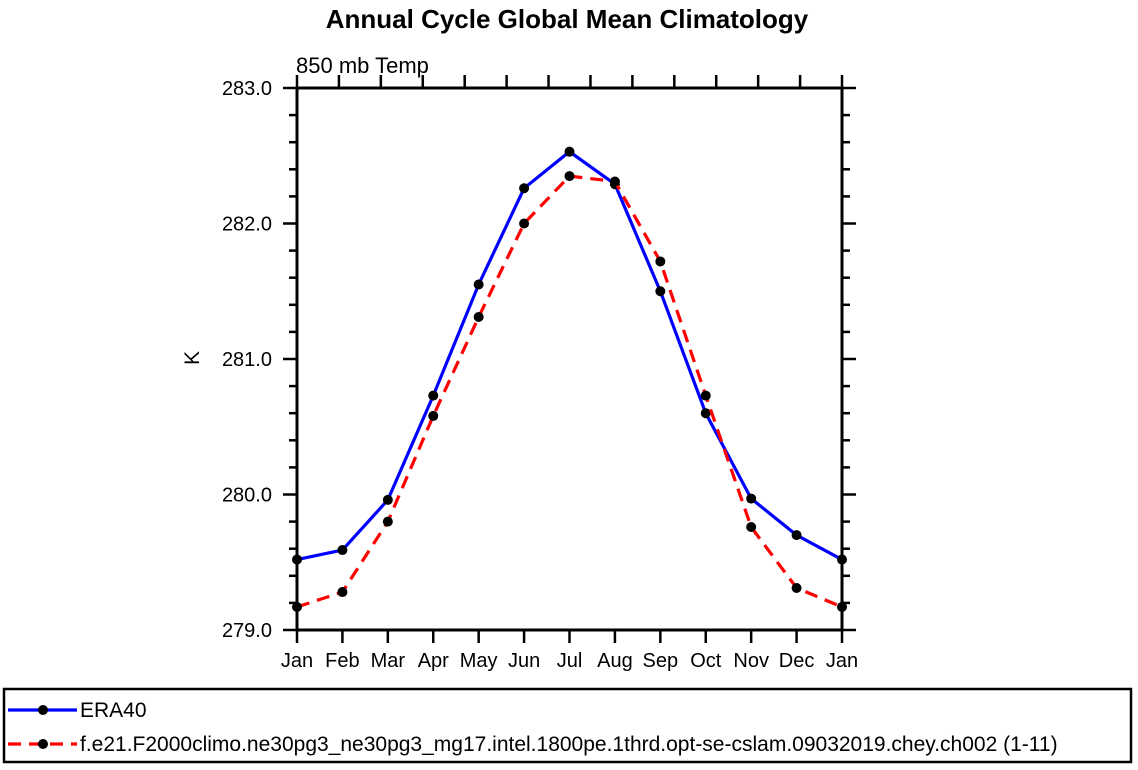  I want to click on x-axis-tick-label: Mar, so click(388, 661).